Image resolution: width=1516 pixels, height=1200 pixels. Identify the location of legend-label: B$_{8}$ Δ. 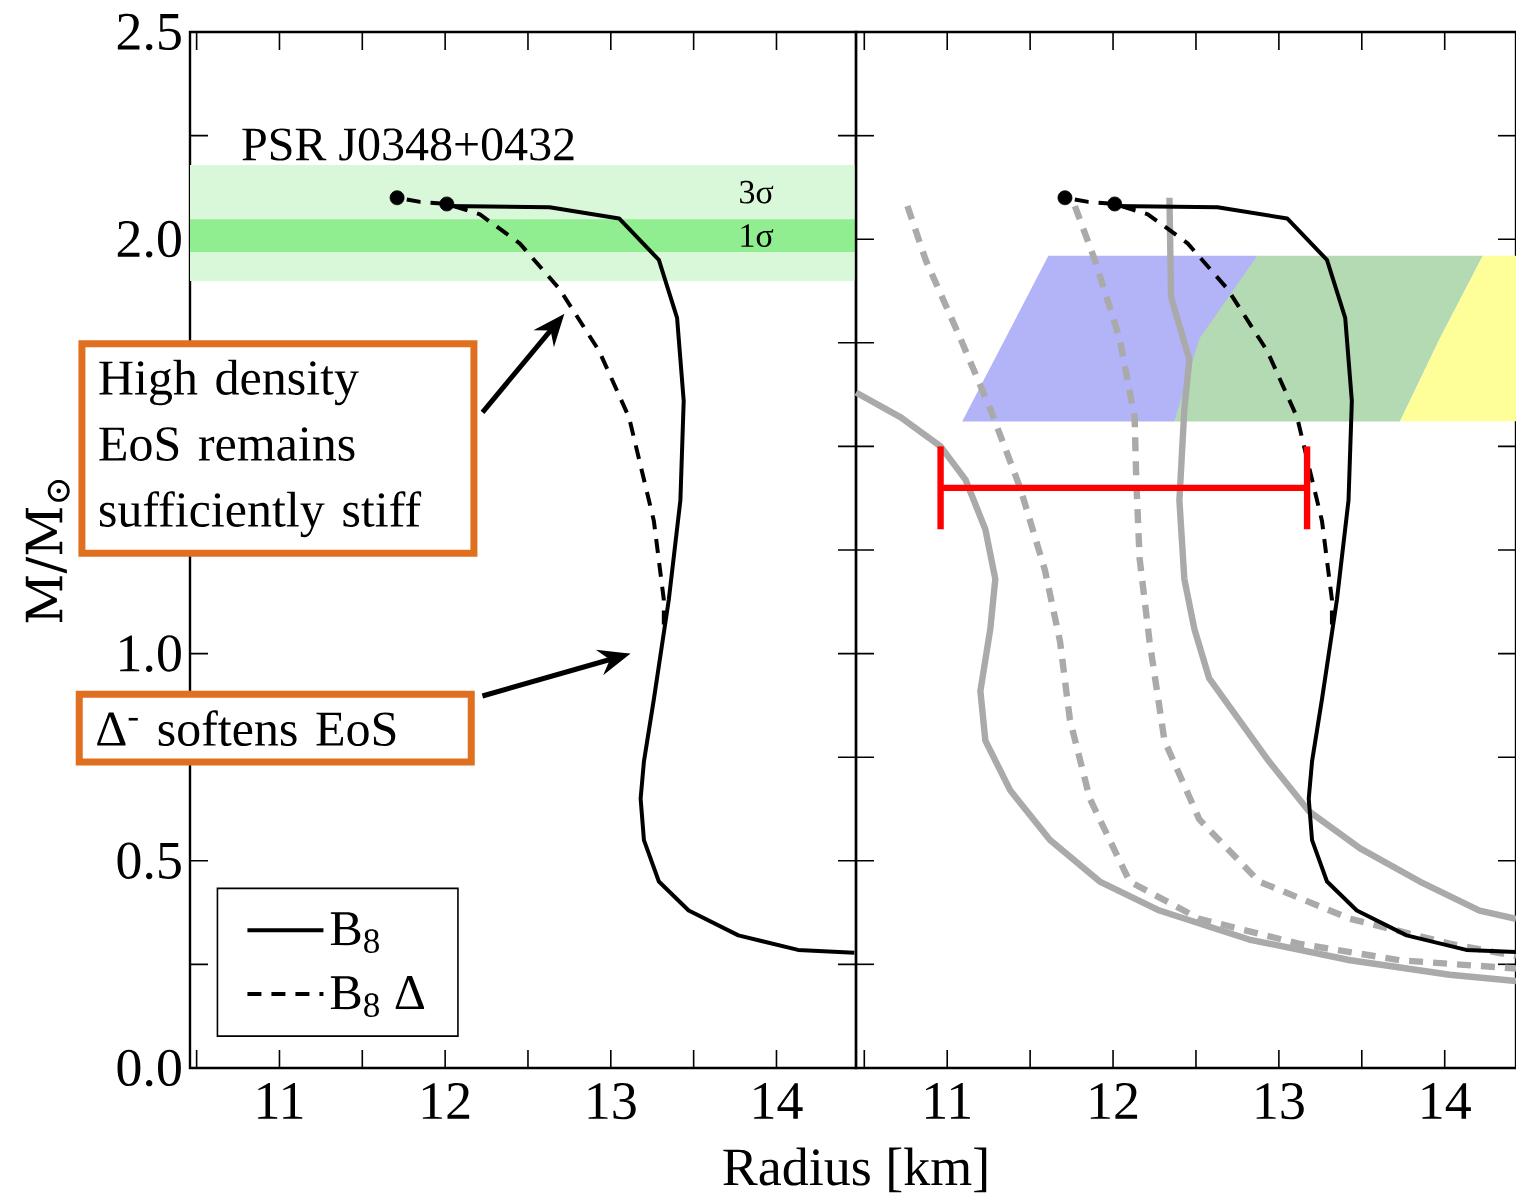
(377, 996).